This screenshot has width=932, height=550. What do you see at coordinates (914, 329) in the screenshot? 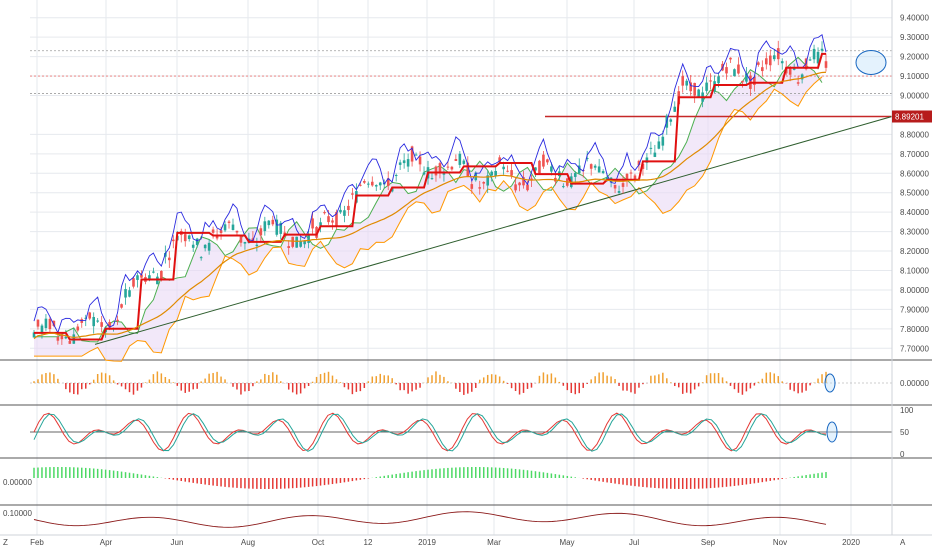
I see `y-tick-label: 7.80000` at bounding box center [914, 329].